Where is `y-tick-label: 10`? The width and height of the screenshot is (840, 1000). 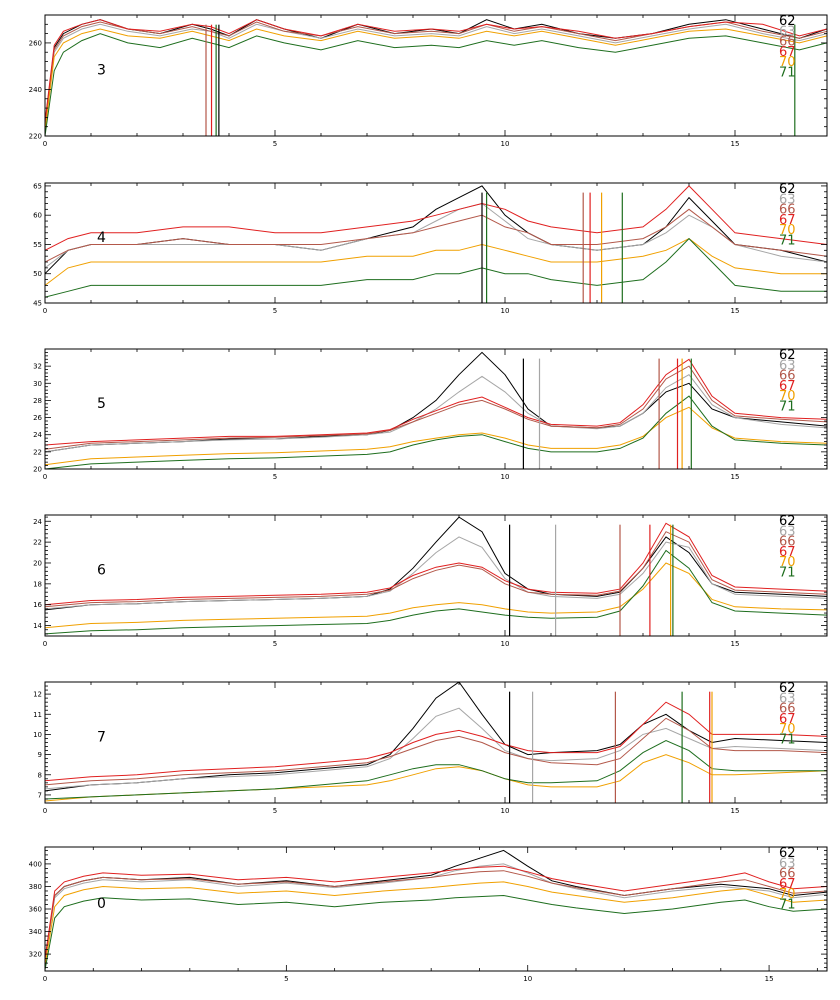
y-tick-label: 10 is located at coordinates (37, 735).